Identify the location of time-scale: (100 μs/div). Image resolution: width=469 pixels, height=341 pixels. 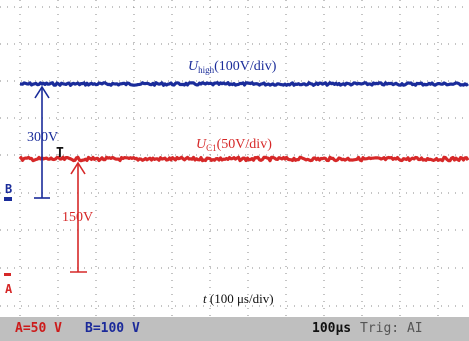
(240, 298).